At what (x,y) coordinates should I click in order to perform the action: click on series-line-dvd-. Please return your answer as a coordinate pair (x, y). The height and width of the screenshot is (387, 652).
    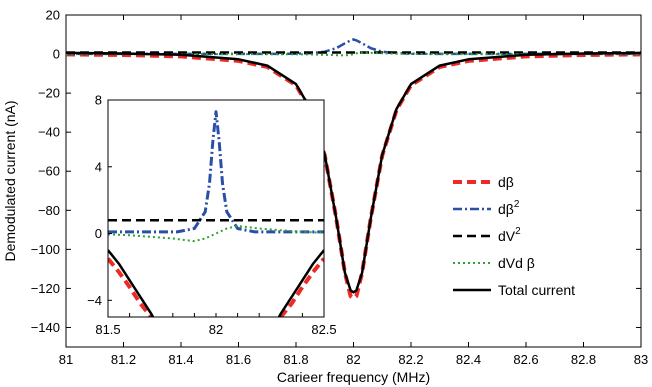
    Looking at the image, I should click on (353, 54).